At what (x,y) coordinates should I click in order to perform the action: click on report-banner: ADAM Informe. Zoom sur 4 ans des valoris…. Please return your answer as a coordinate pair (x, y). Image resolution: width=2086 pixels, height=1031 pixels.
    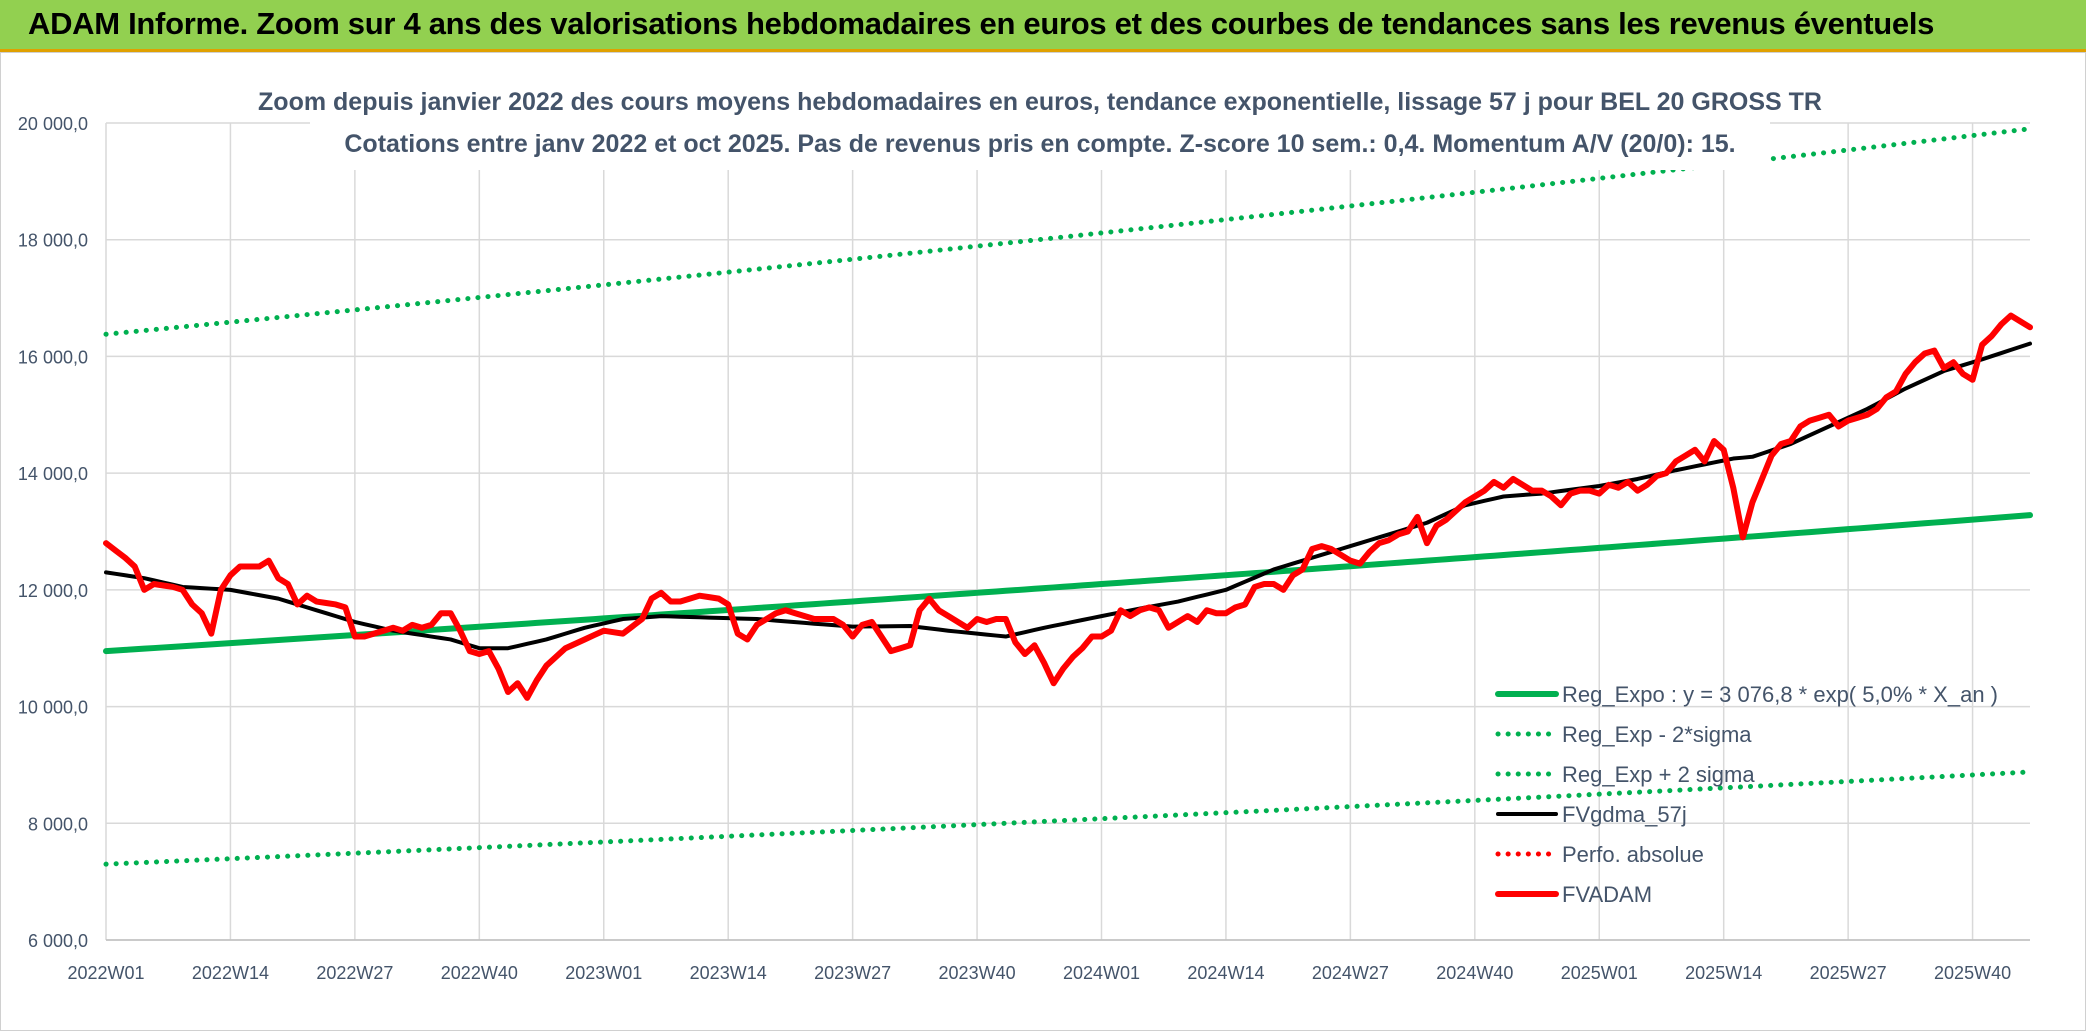
    Looking at the image, I should click on (1043, 26).